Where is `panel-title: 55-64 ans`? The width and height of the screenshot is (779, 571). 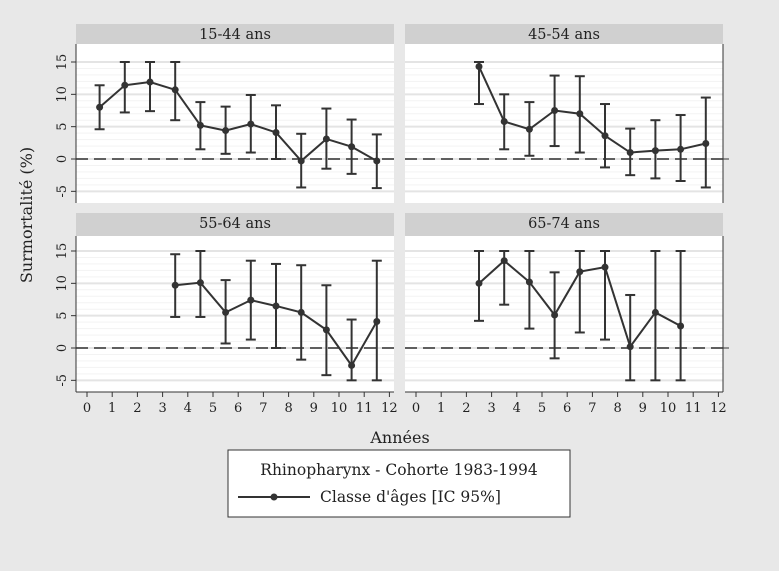 panel-title: 55-64 ans is located at coordinates (235, 224).